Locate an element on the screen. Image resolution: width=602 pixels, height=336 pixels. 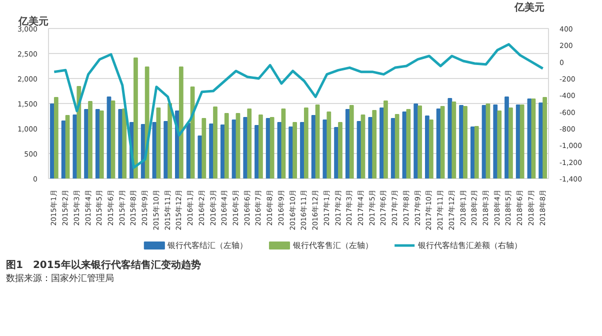
source-note: 数据来源：国家外汇管理局 is located at coordinates (60, 279).